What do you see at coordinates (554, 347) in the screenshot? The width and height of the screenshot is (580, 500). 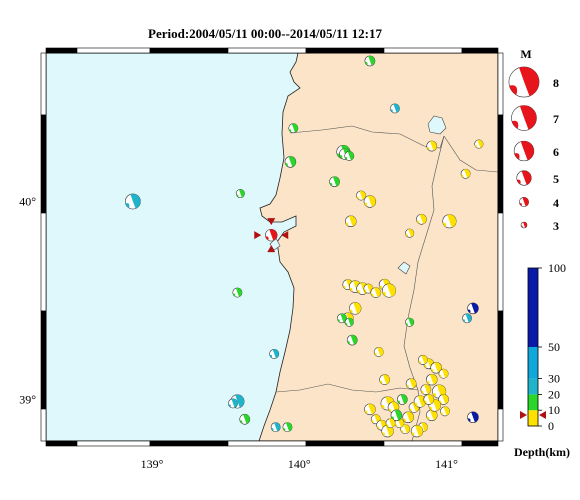 I see `depth-tick-label: 50` at bounding box center [554, 347].